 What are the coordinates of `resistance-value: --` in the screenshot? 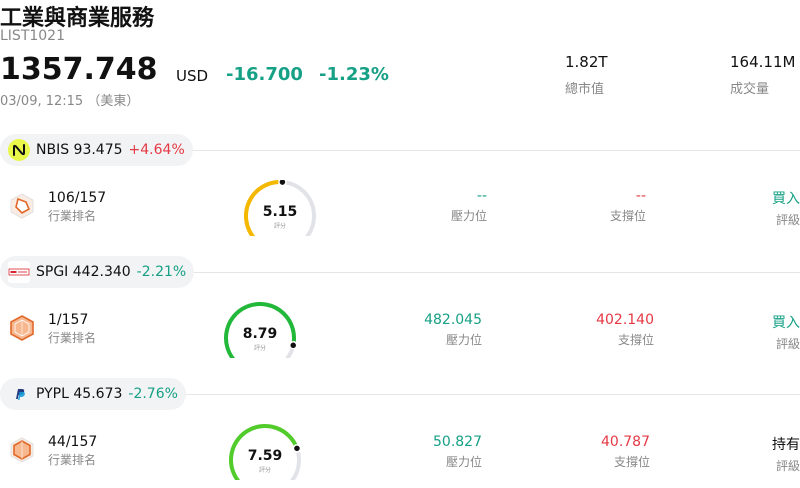 It's located at (481, 196).